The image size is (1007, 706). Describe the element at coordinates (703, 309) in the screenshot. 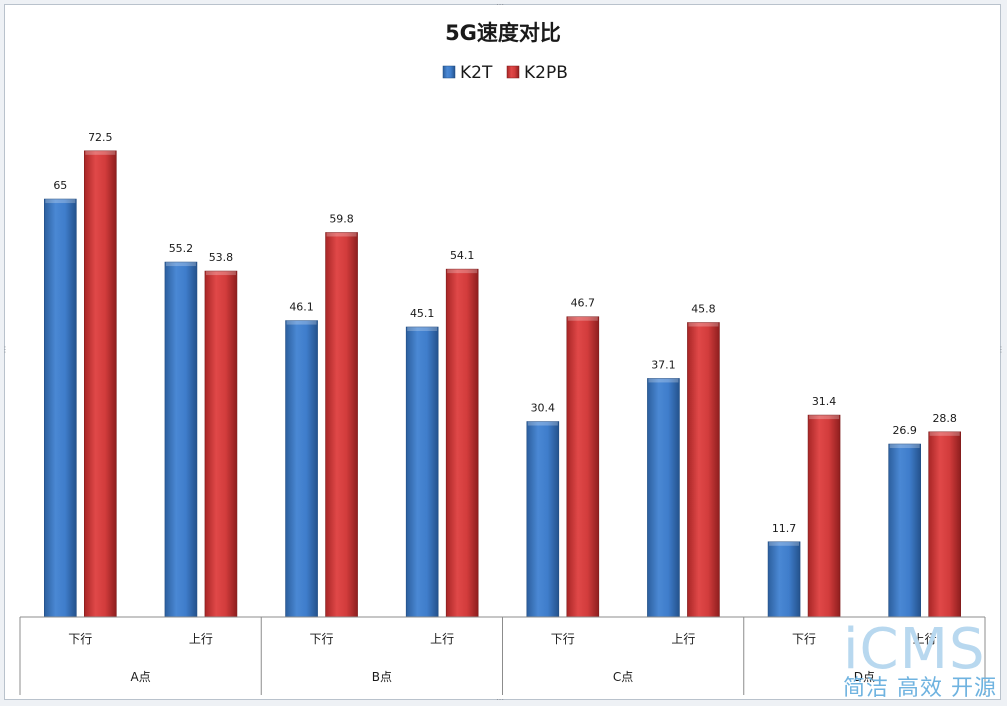

I see `data-label-k2pb-5: 45.8` at that location.